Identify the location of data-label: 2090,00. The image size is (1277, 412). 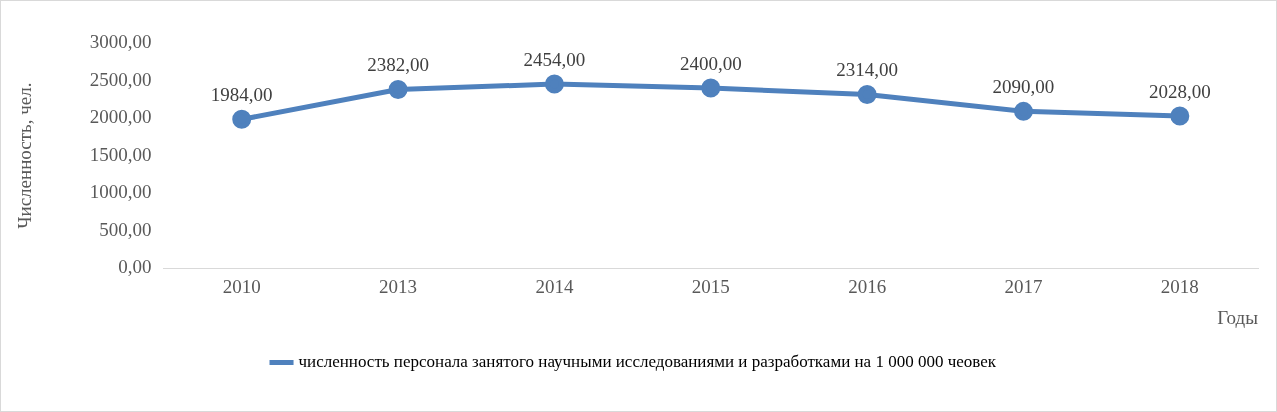
(1023, 86).